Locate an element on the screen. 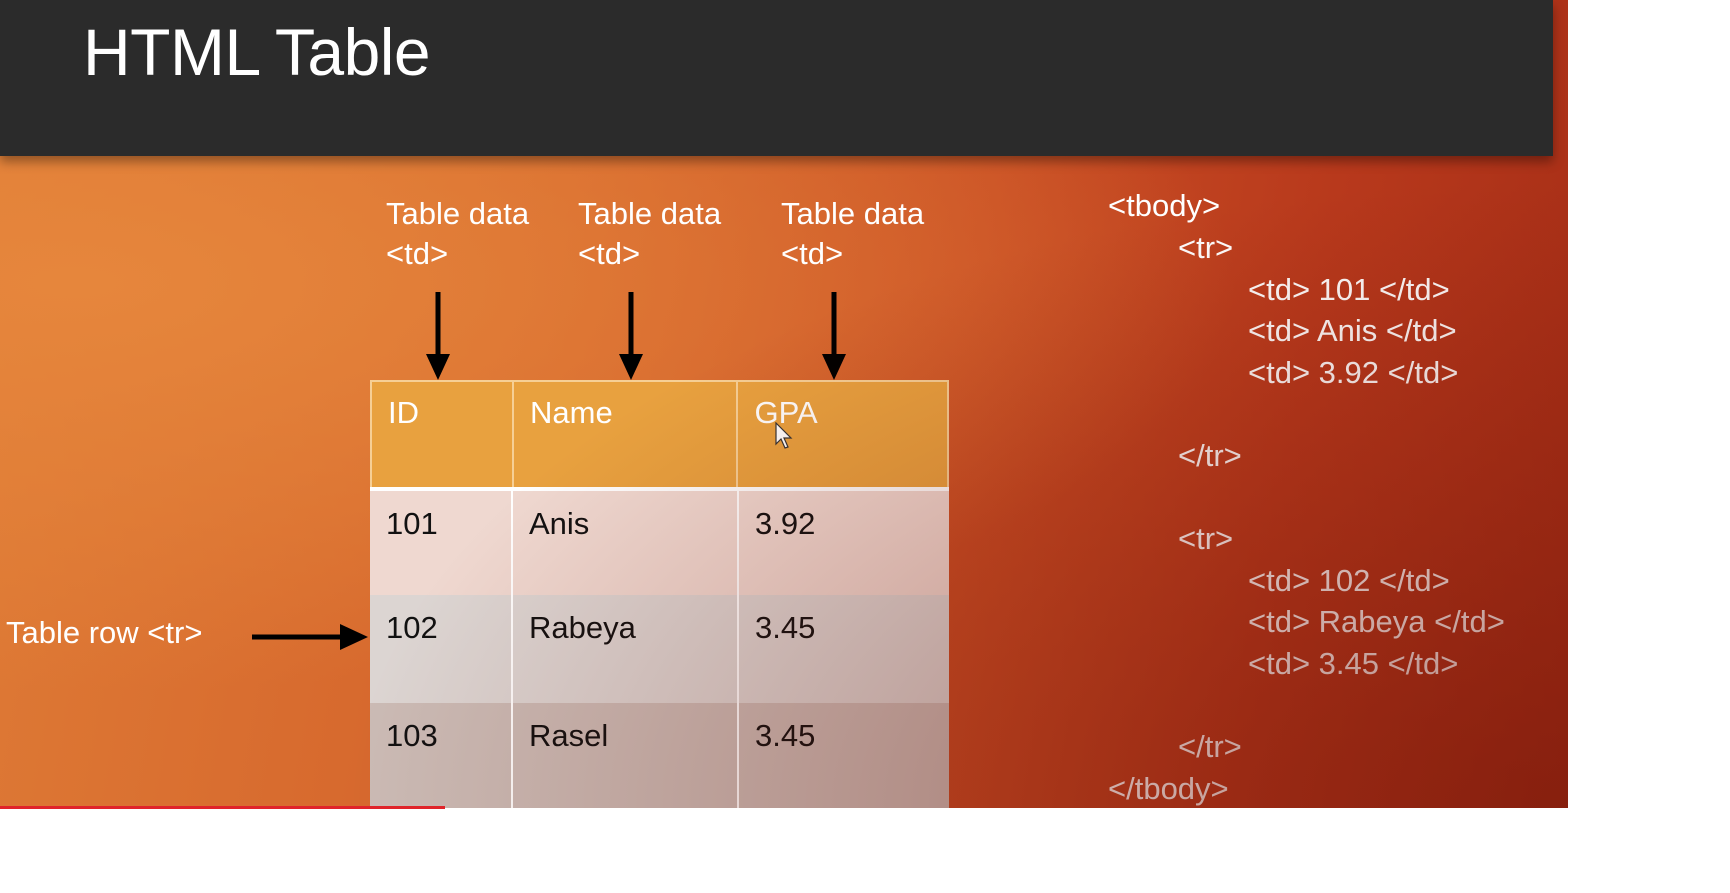 This screenshot has width=1730, height=893. video-progress-bar is located at coordinates (222, 807).